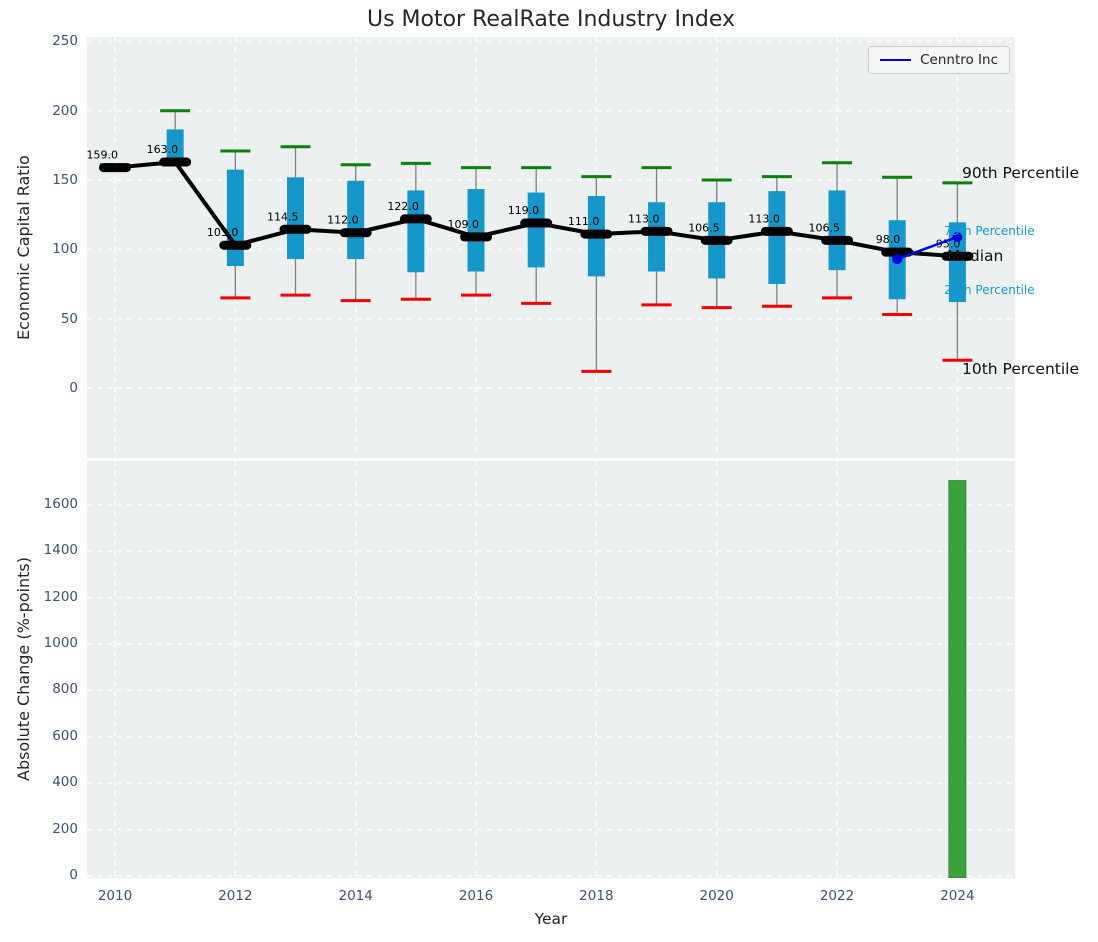 The width and height of the screenshot is (1098, 942). Describe the element at coordinates (223, 232) in the screenshot. I see `median-value-label: 103.0` at that location.